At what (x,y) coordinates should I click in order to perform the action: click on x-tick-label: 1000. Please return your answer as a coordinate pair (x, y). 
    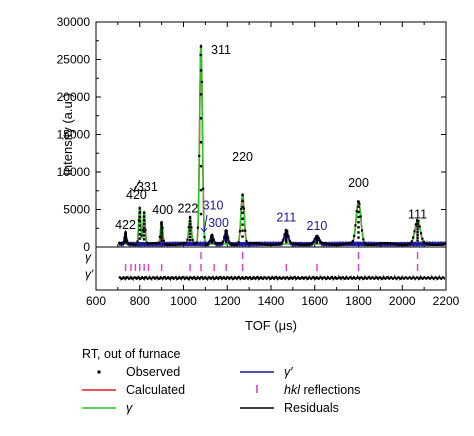
    Looking at the image, I should click on (183, 301).